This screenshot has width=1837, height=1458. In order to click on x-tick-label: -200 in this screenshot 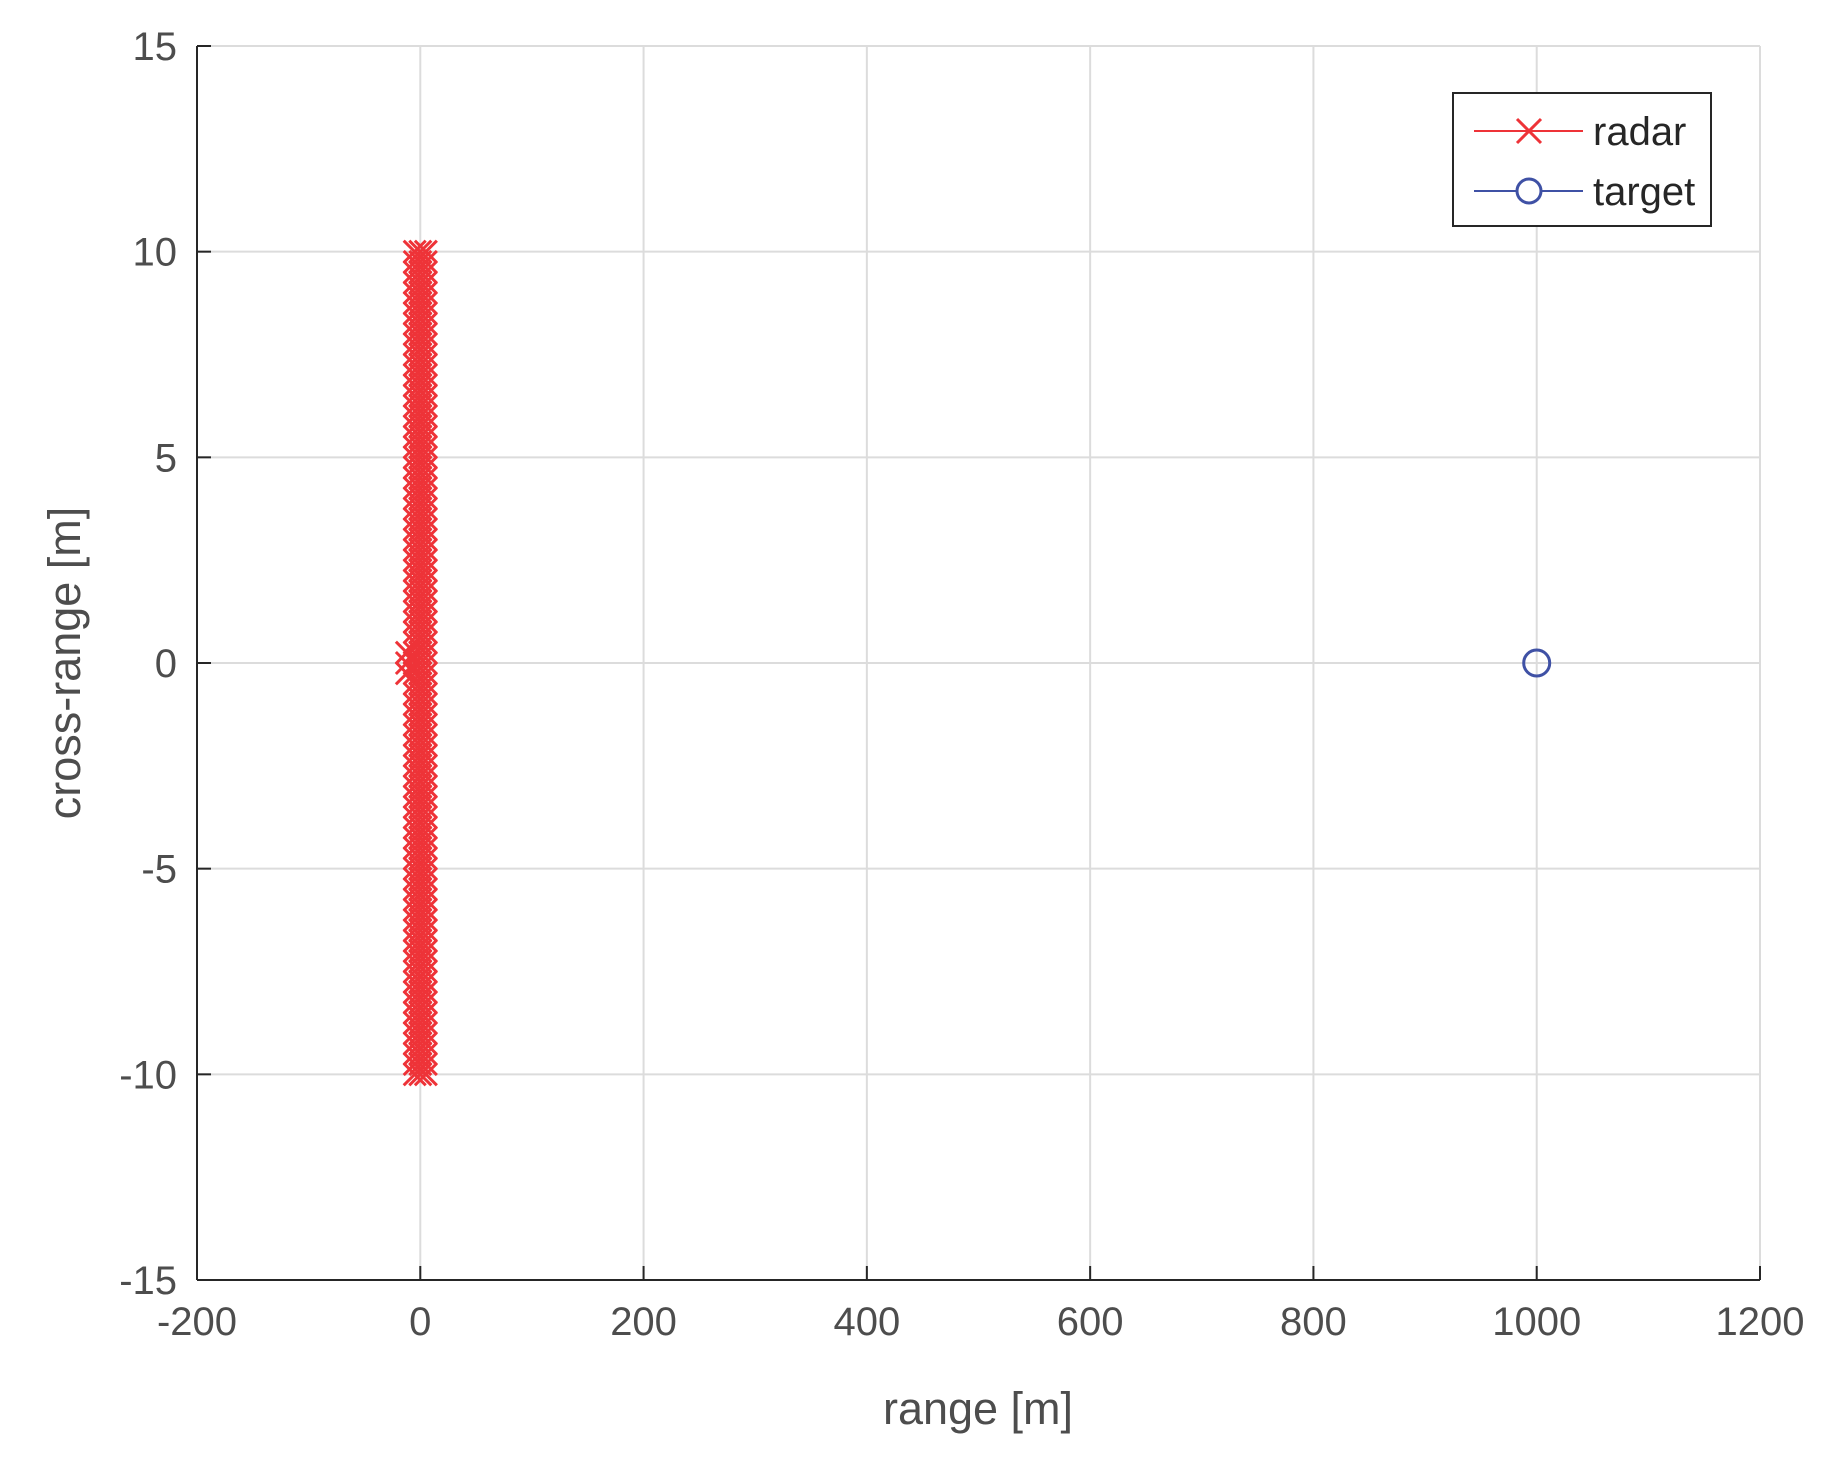, I will do `click(197, 1322)`.